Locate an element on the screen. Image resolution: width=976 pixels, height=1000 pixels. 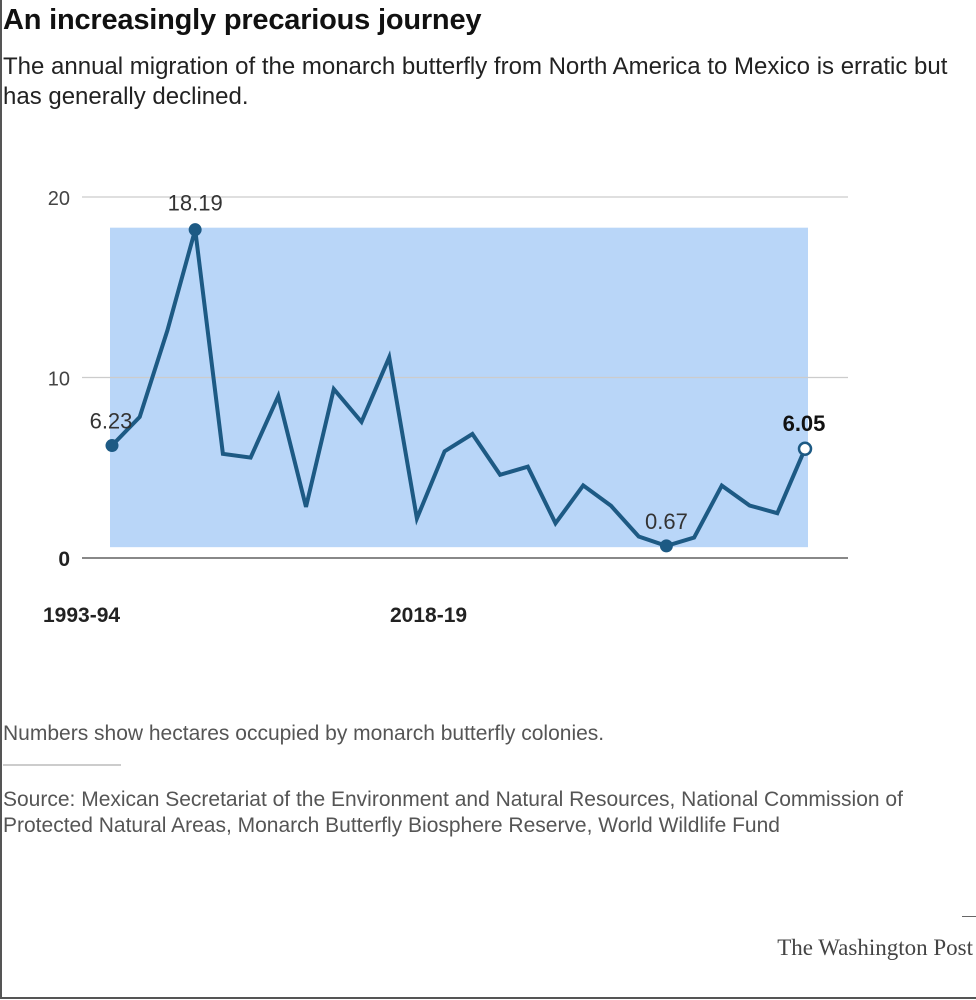
y-tick-label: 10 is located at coordinates (59, 380).